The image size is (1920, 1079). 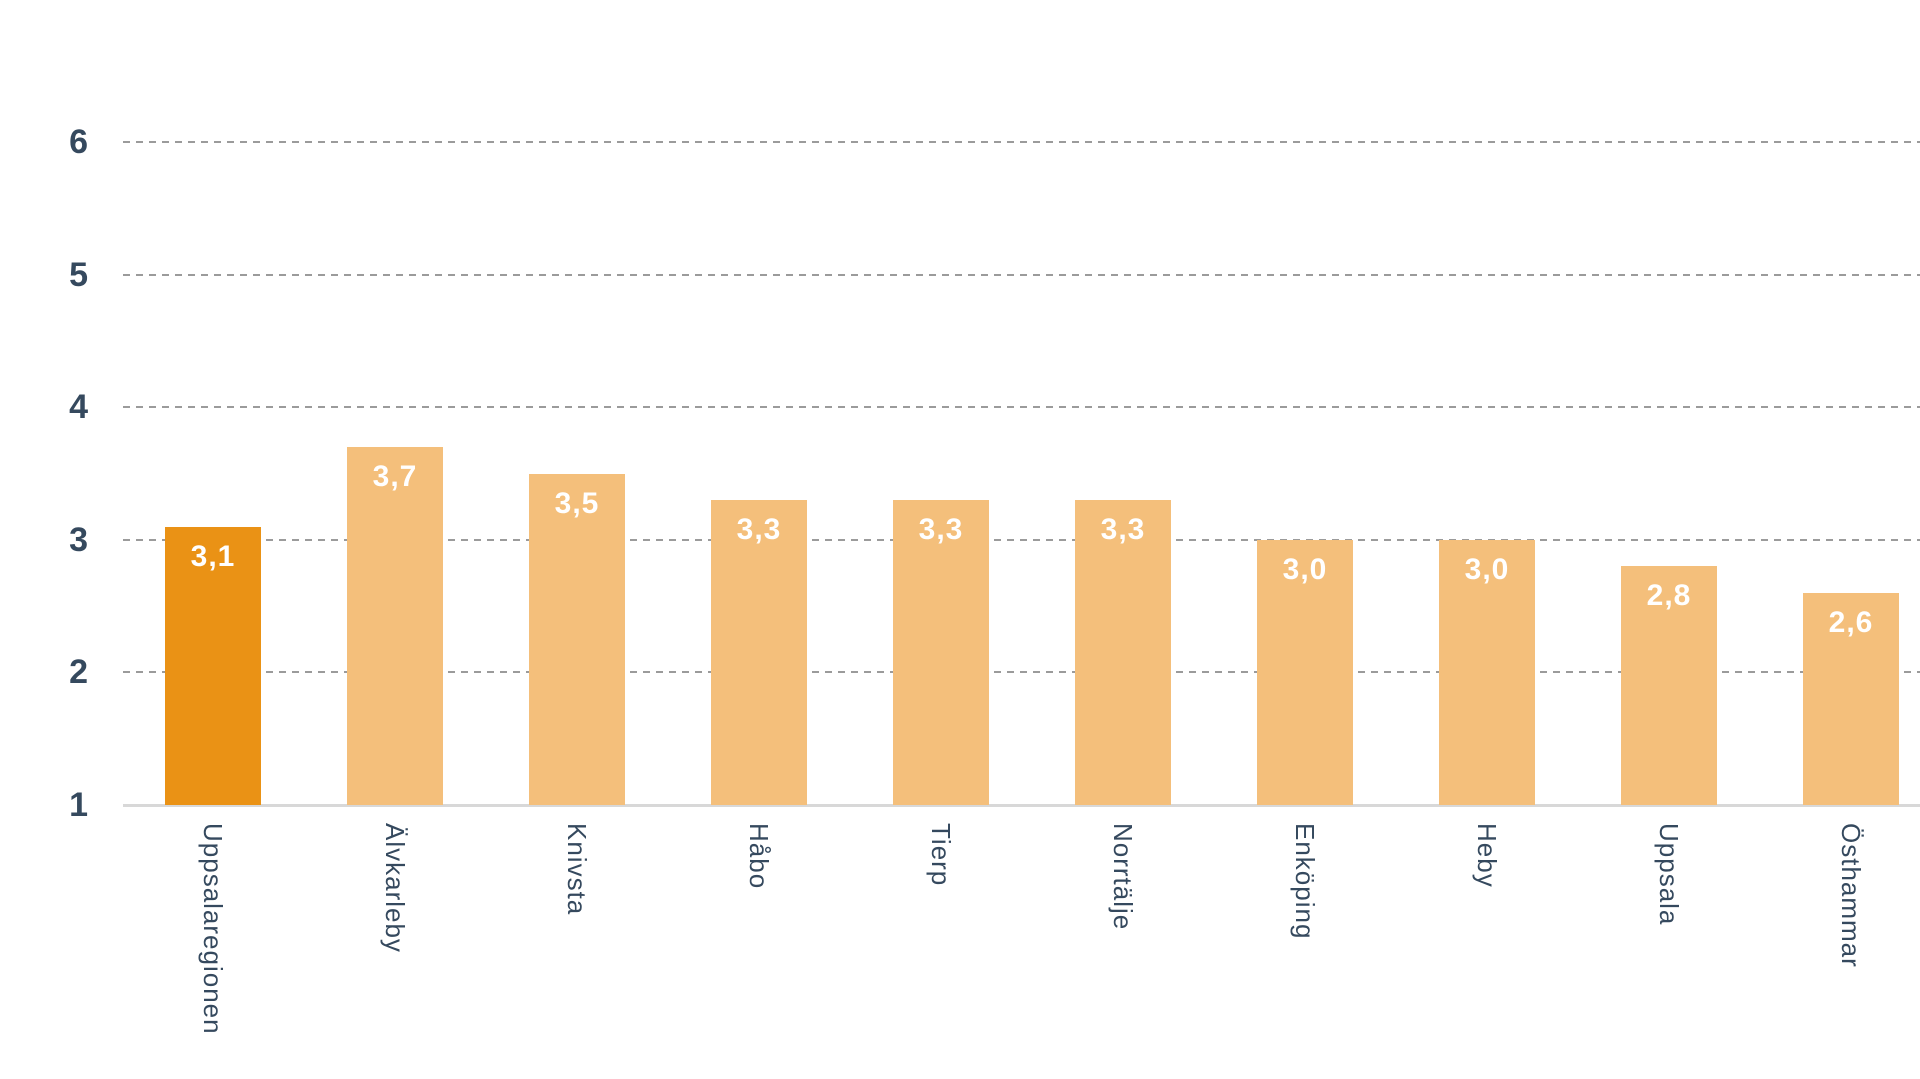 What do you see at coordinates (941, 652) in the screenshot?
I see `bar-Tierp: 3,3` at bounding box center [941, 652].